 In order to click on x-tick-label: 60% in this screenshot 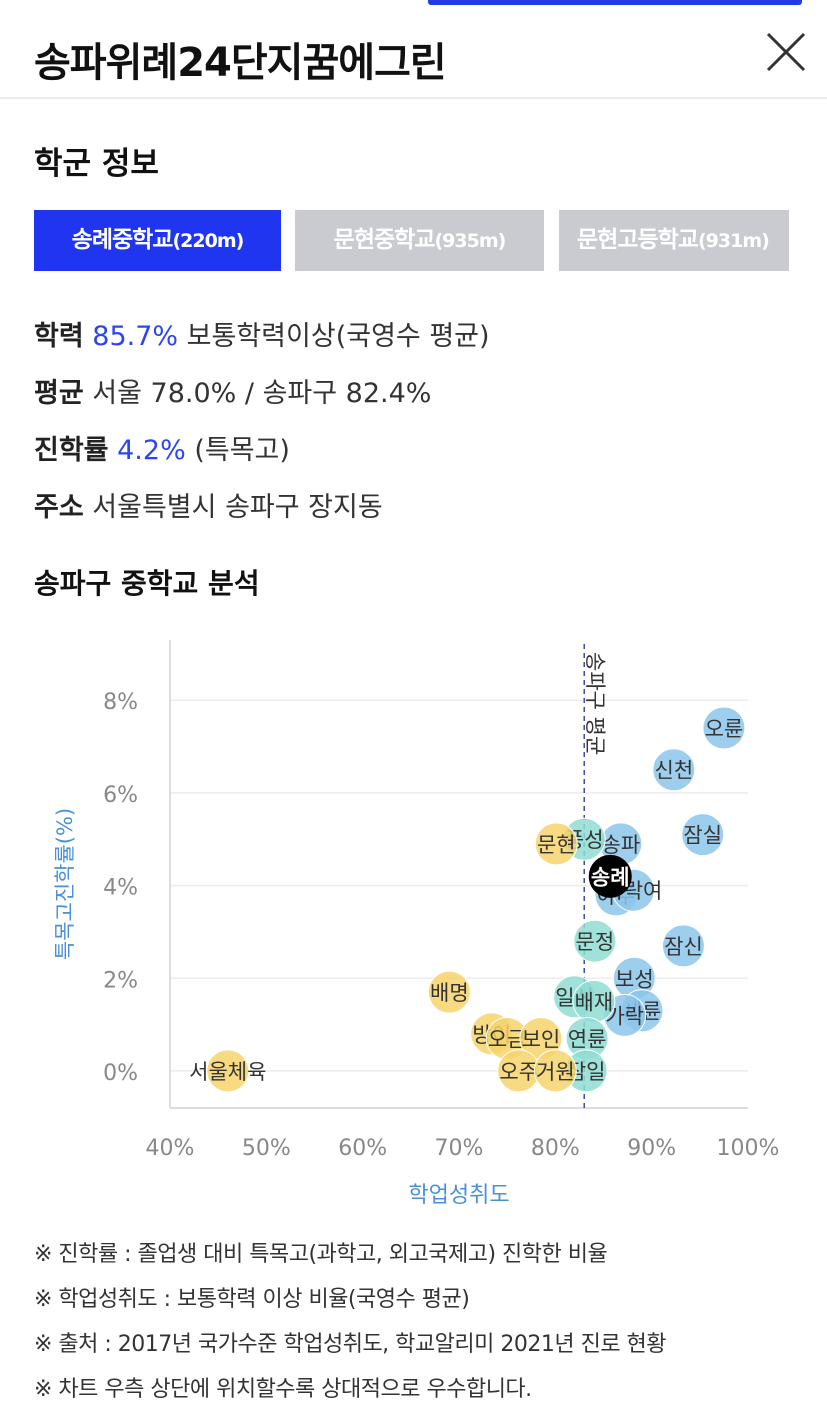, I will do `click(362, 1148)`.